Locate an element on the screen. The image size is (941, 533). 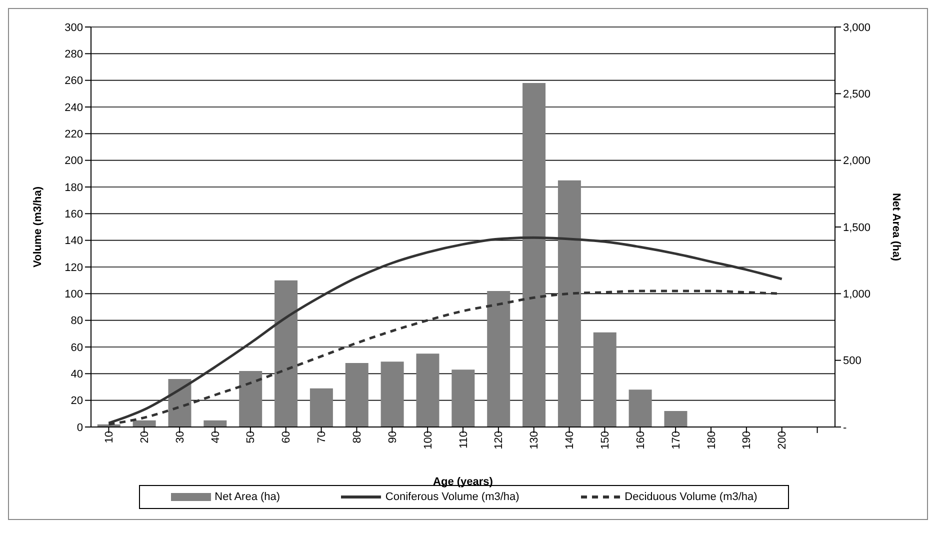
y-tick-label: 20 is located at coordinates (76, 401).